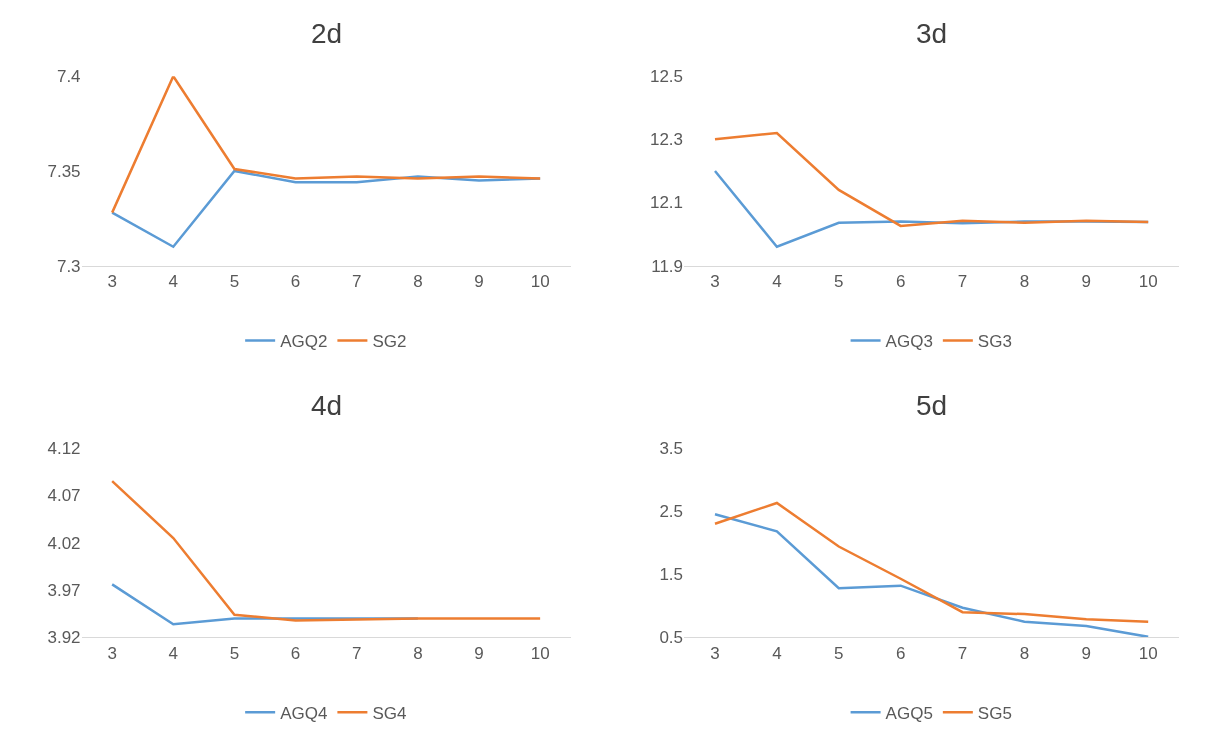  What do you see at coordinates (389, 713) in the screenshot?
I see `legend-label: SG4` at bounding box center [389, 713].